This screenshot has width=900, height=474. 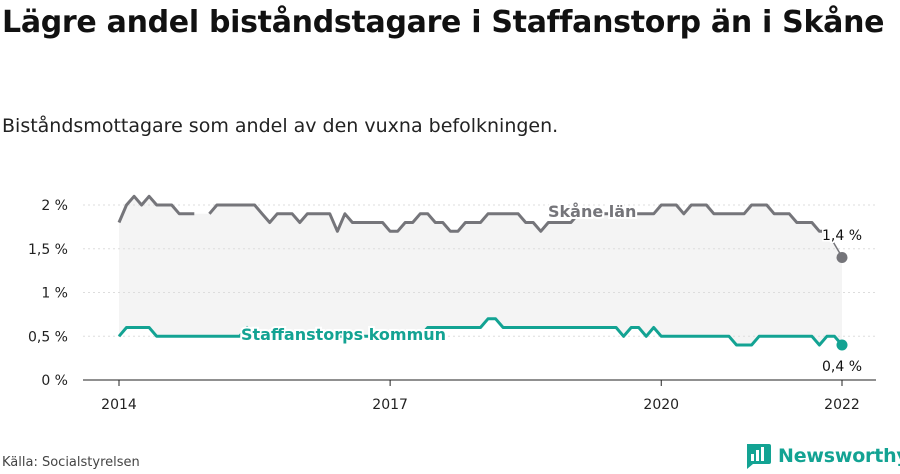 I want to click on x-tick-label: 2014, so click(x=119, y=405).